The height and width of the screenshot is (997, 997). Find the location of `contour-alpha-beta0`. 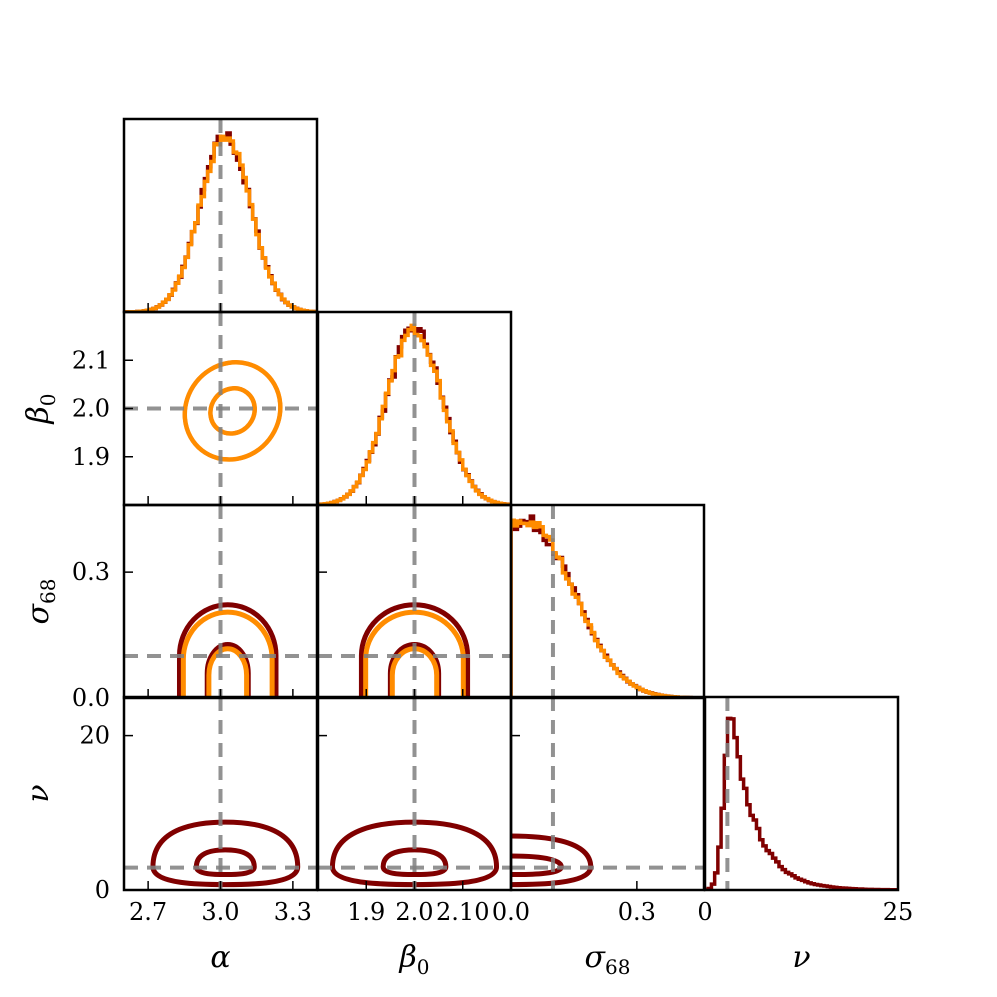

contour-alpha-beta0 is located at coordinates (232, 411).